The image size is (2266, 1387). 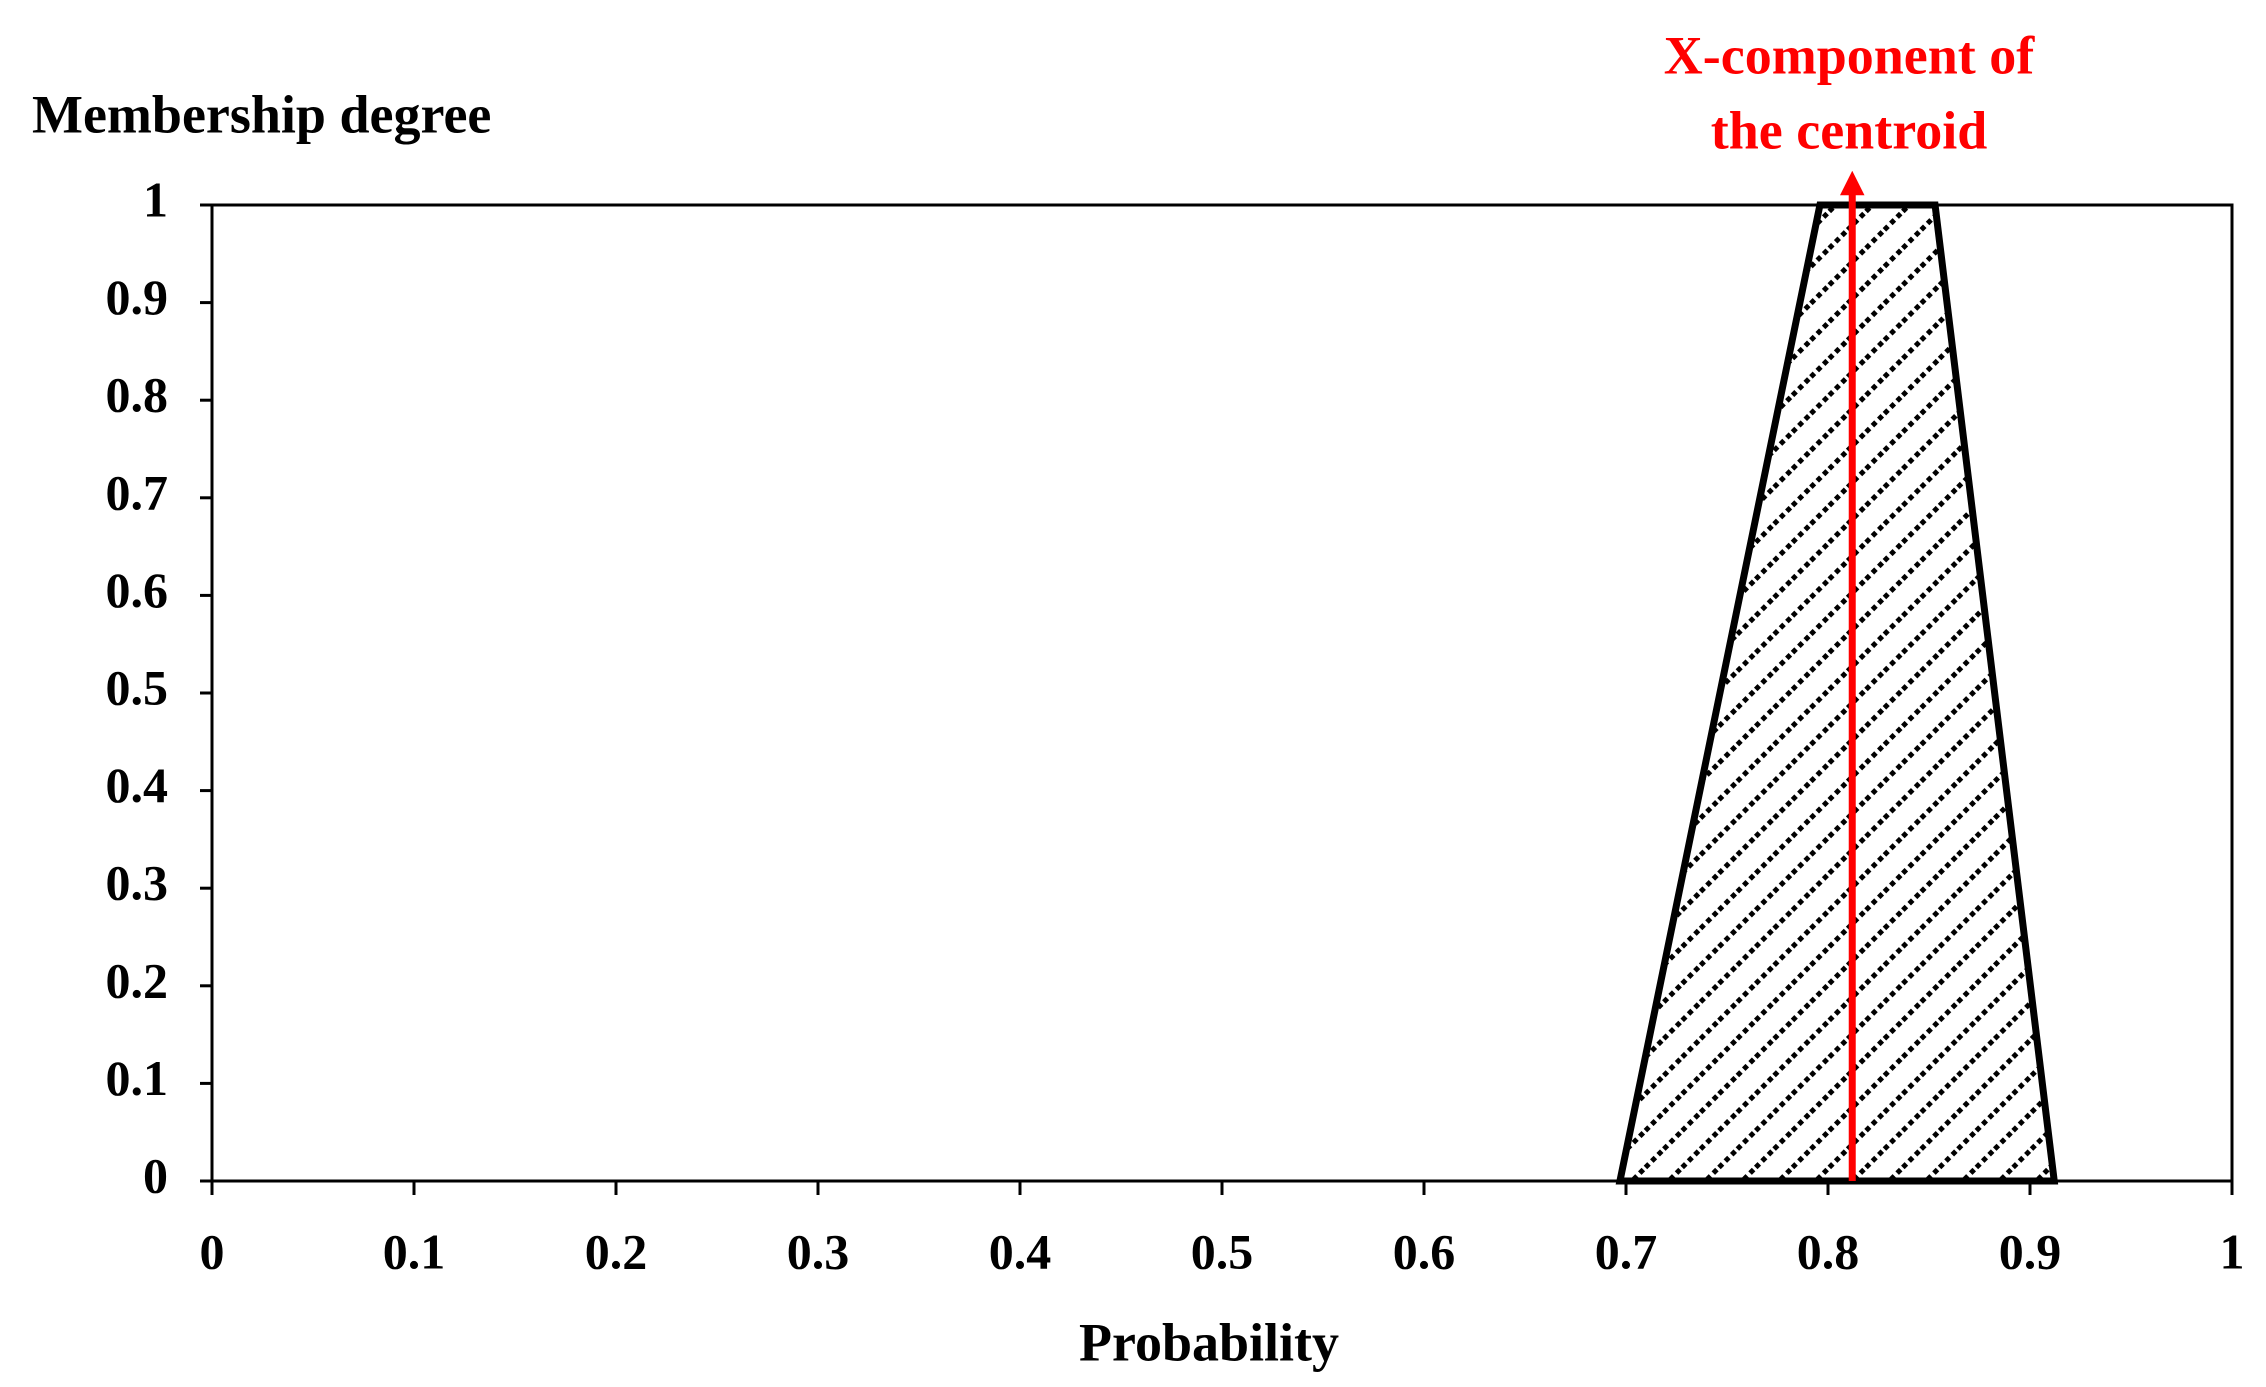 What do you see at coordinates (1222, 1251) in the screenshot?
I see `x-tick-label: 0.5` at bounding box center [1222, 1251].